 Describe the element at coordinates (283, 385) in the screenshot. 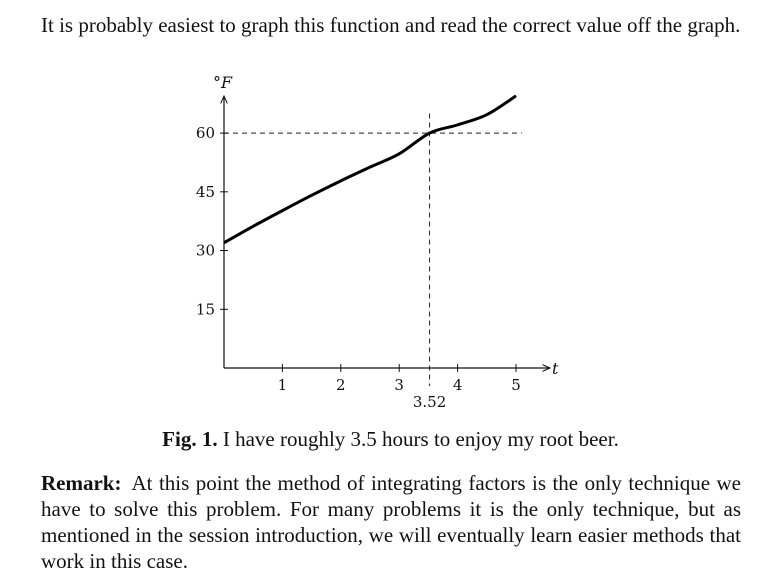

I see `x-tick-label: 1` at that location.